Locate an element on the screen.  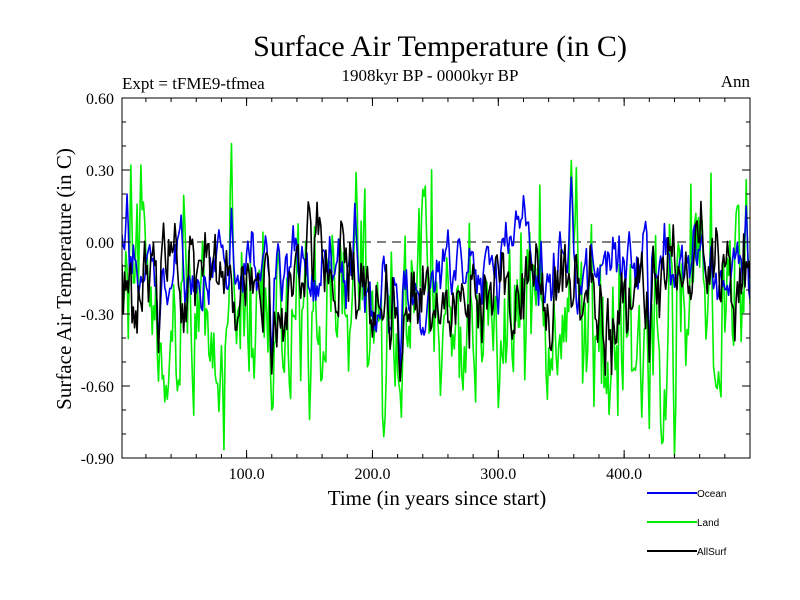
experiment-label: Expt = tFME9-tfmea is located at coordinates (193, 83).